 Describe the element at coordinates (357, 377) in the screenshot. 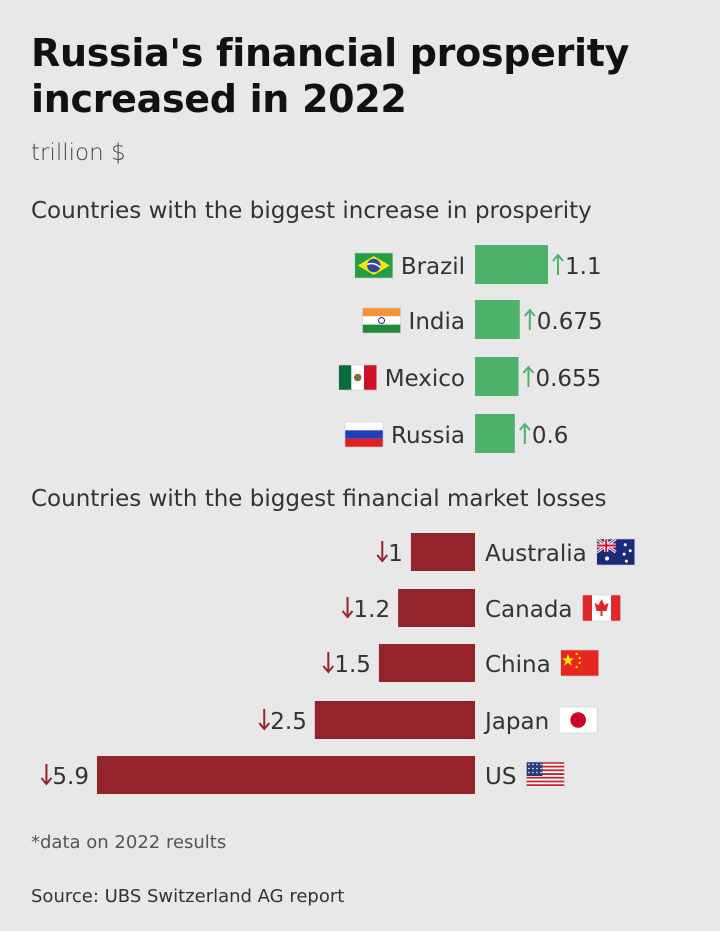

I see `mexico-flag-icon` at that location.